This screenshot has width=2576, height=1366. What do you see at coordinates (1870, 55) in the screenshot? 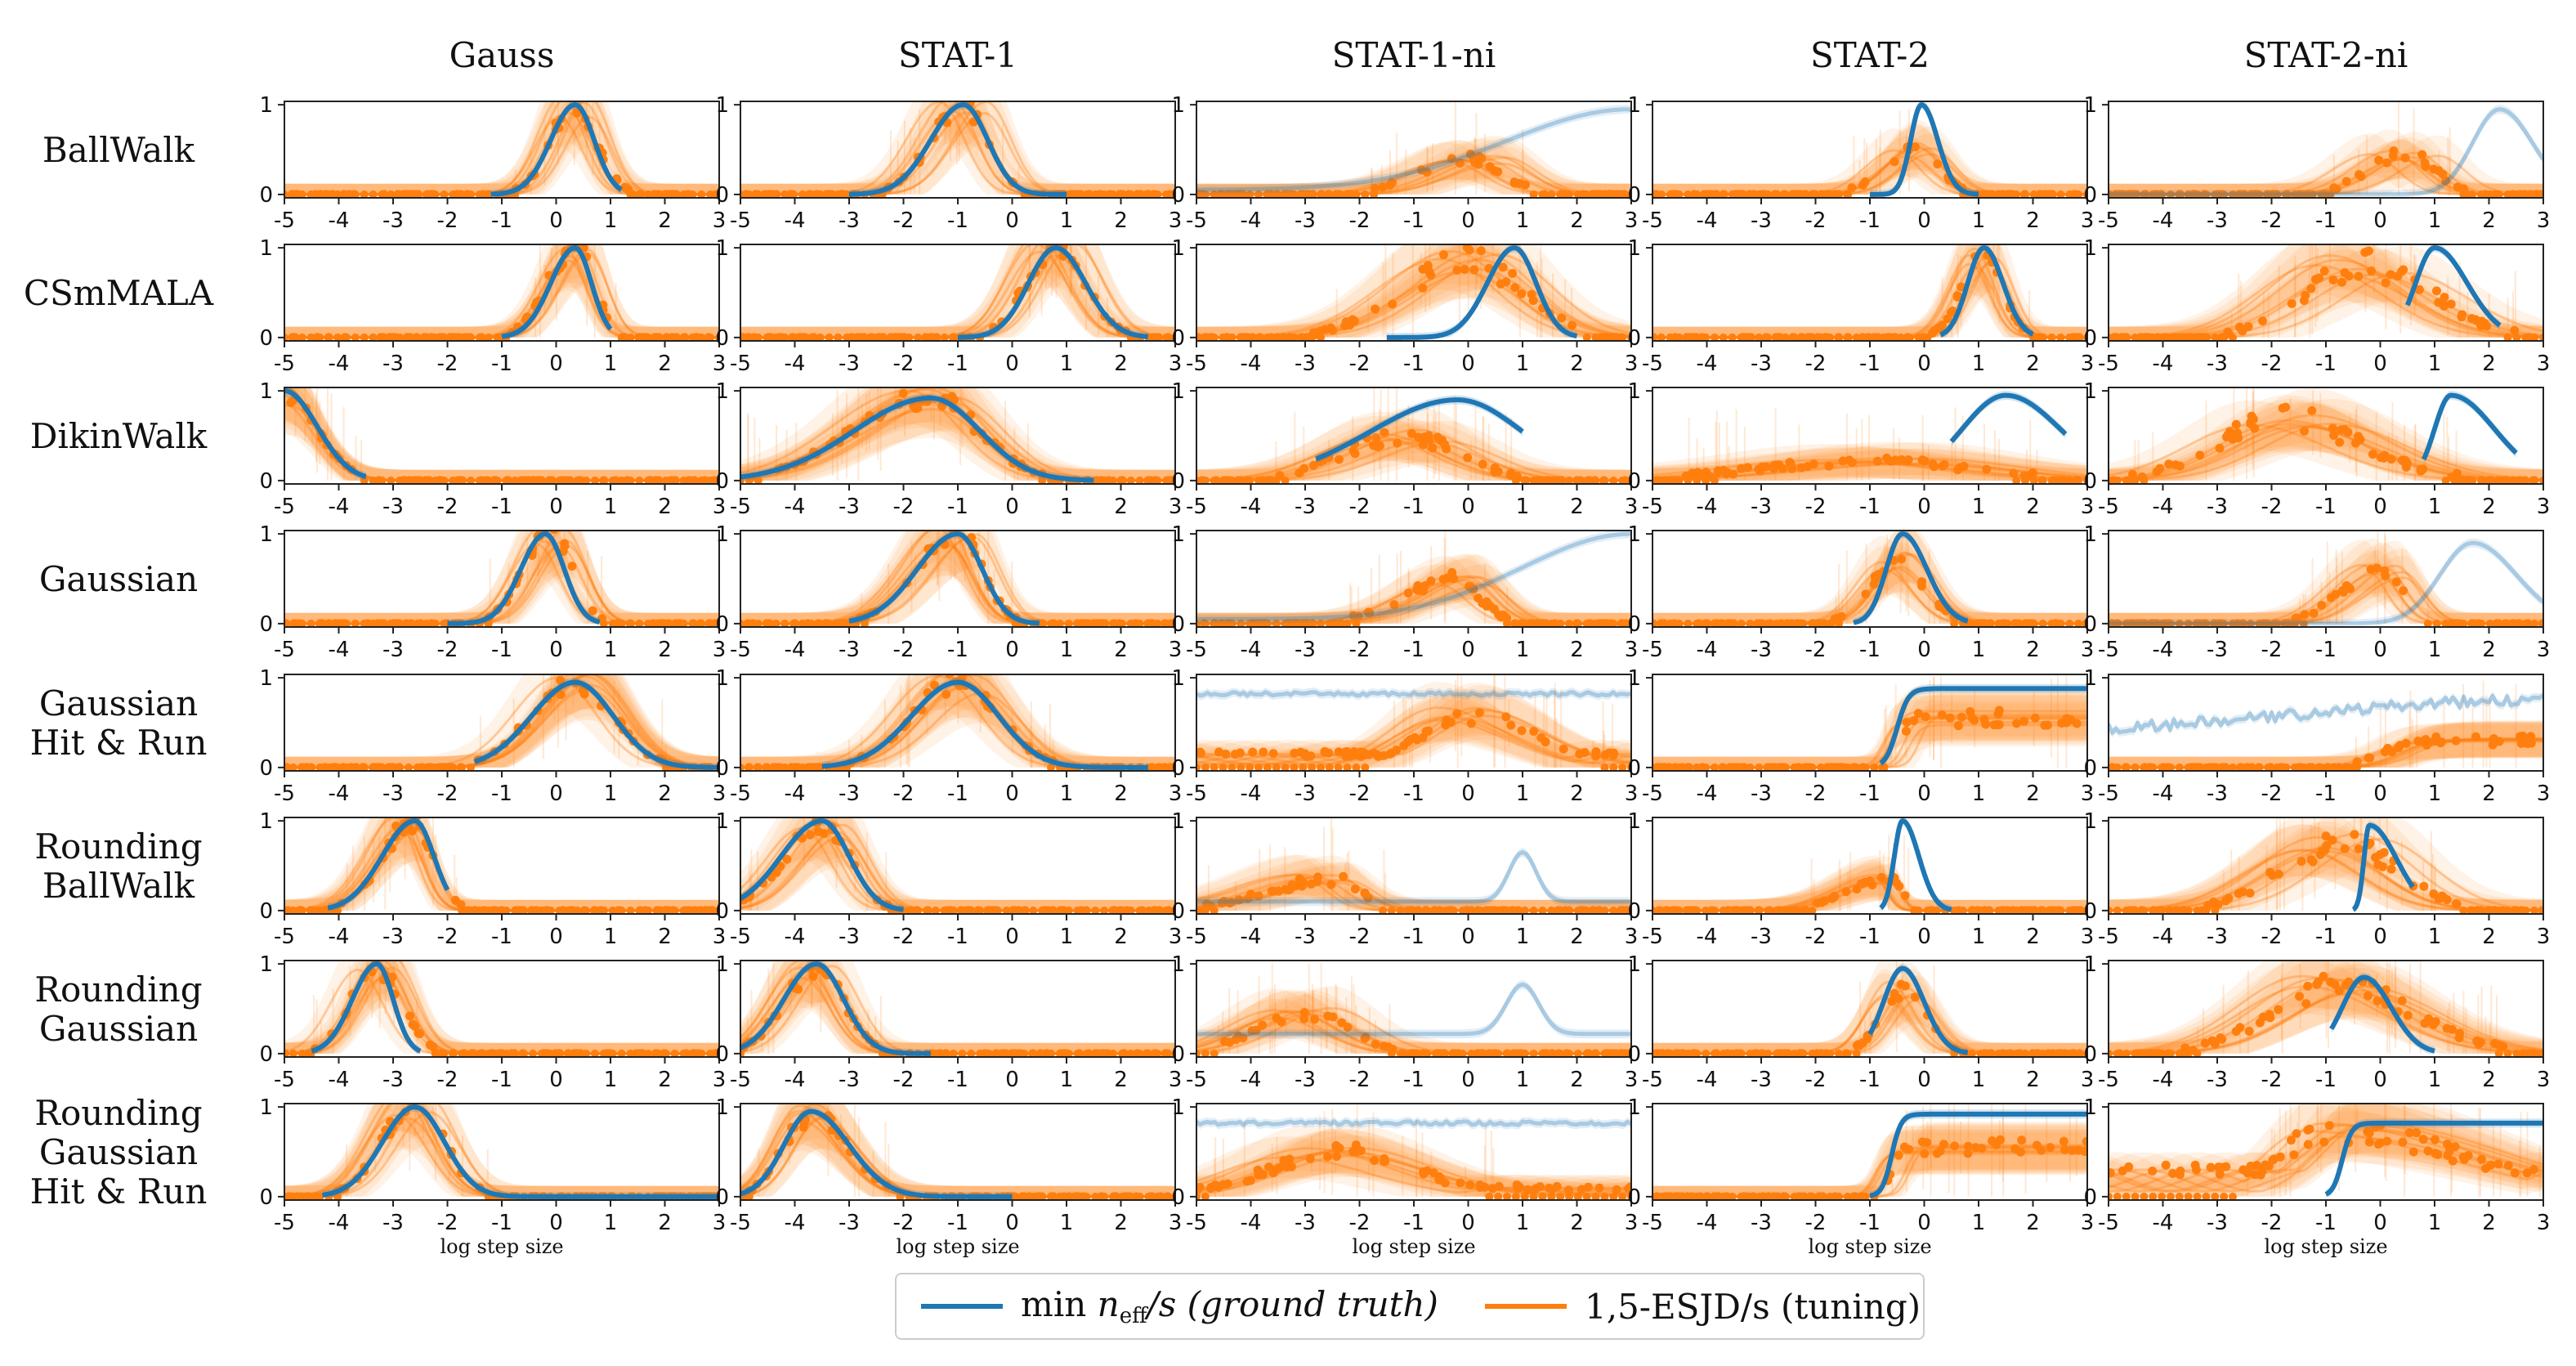
I see `column-title-stat-2: STAT-2` at bounding box center [1870, 55].